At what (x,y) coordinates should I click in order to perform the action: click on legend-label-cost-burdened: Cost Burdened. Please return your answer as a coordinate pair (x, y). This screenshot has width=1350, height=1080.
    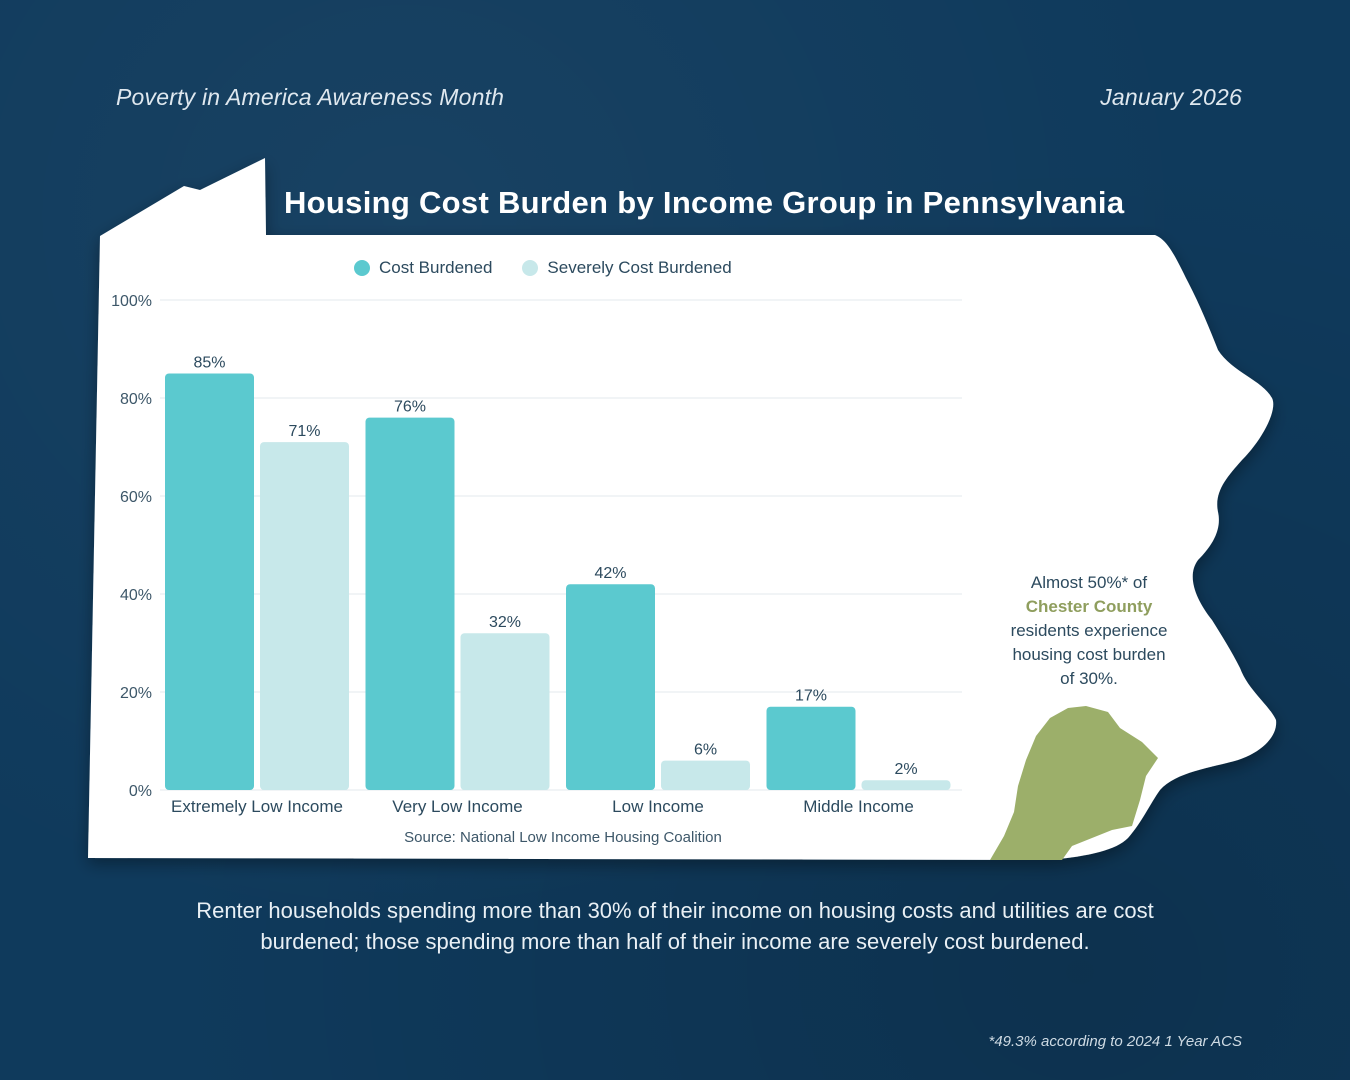
    Looking at the image, I should click on (436, 267).